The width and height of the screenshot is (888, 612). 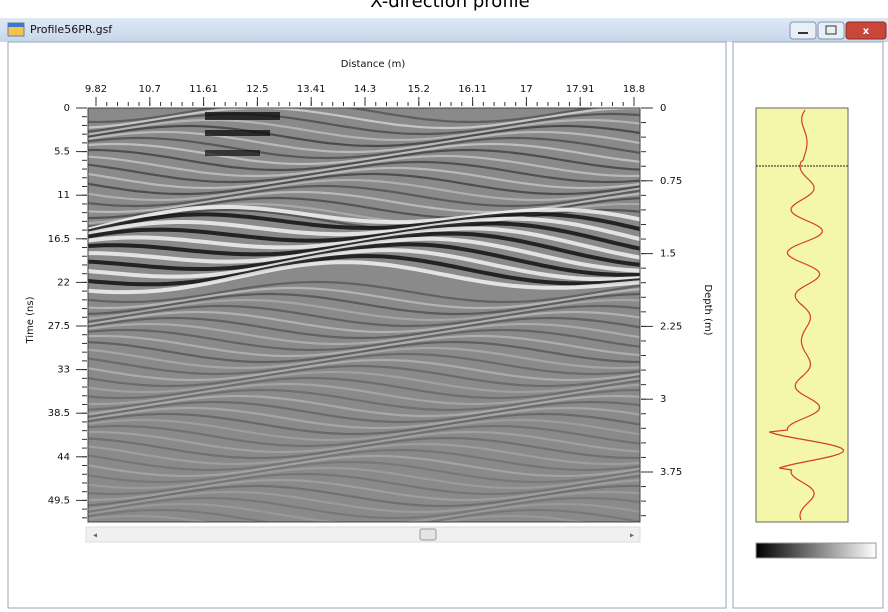 I want to click on y-axis-label: Time (ns), so click(x=30, y=320).